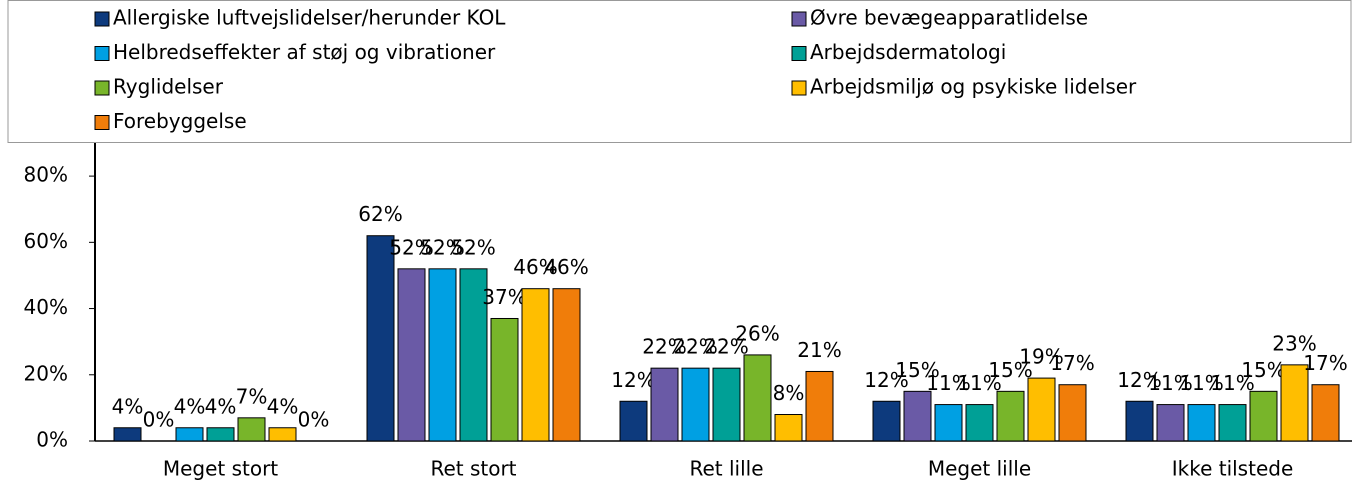  What do you see at coordinates (304, 52) in the screenshot?
I see `legend-label: Helbredseffekter af støj og vibrationer` at bounding box center [304, 52].